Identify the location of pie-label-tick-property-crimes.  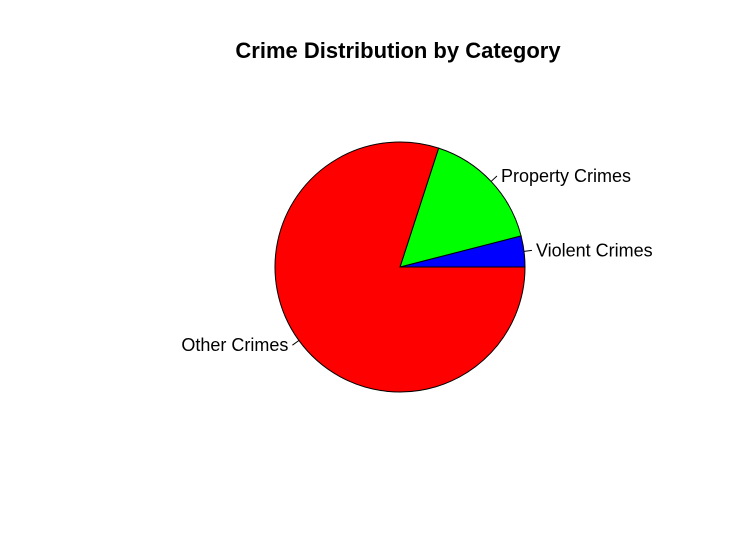
(494, 178).